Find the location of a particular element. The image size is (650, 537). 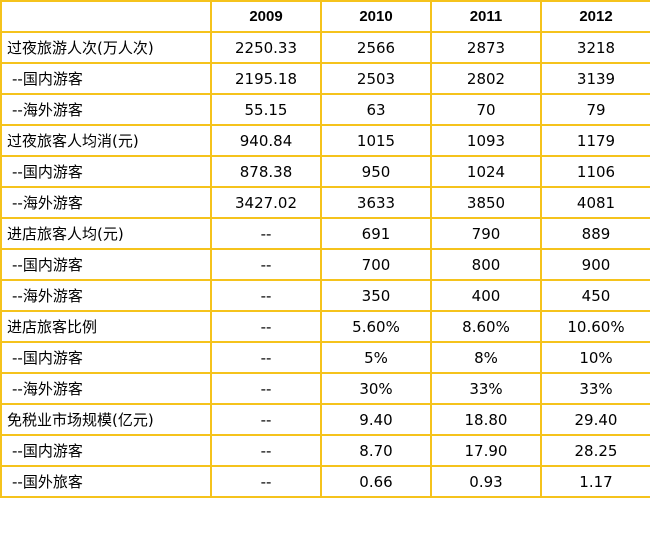

table-row: 免税业市场规模(亿元) -- 9.40 18.80 29.40 is located at coordinates (325, 419).